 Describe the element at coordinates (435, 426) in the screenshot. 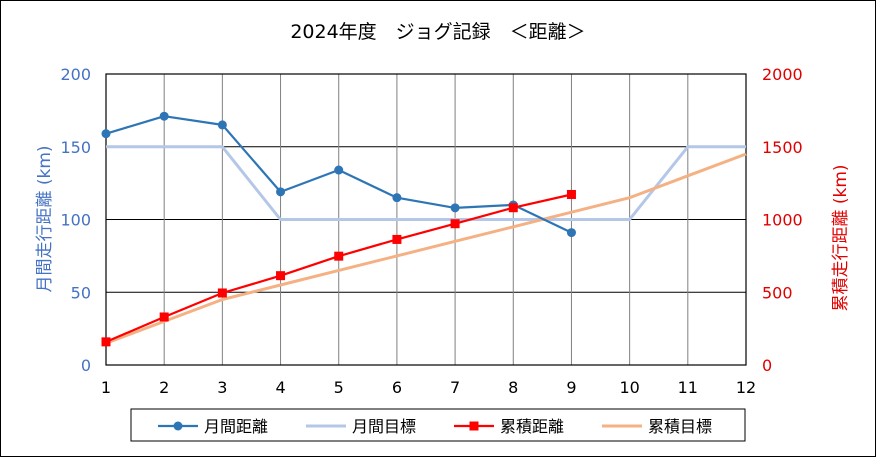

I see `legend-entries: 月間距離 月間目標 累積距離 累積目標` at that location.